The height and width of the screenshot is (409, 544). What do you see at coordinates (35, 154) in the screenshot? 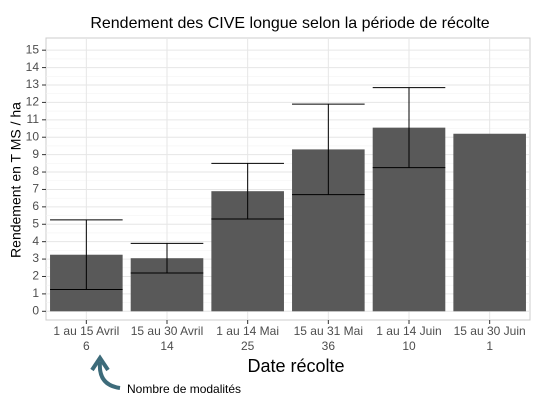
I see `y-tick-label: 9` at bounding box center [35, 154].